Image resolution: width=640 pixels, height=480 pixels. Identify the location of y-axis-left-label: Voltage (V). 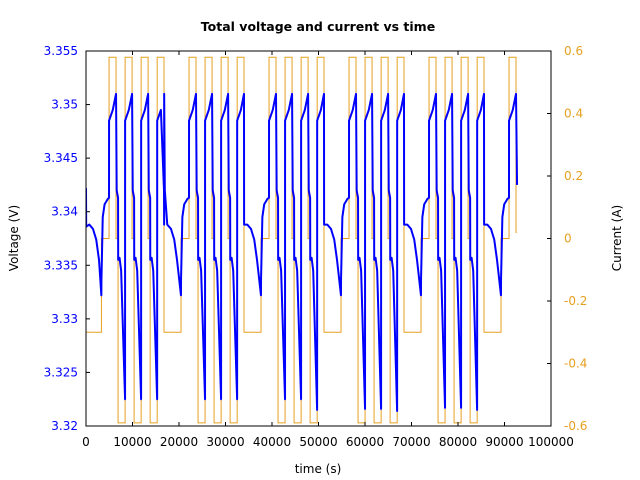
(14, 238).